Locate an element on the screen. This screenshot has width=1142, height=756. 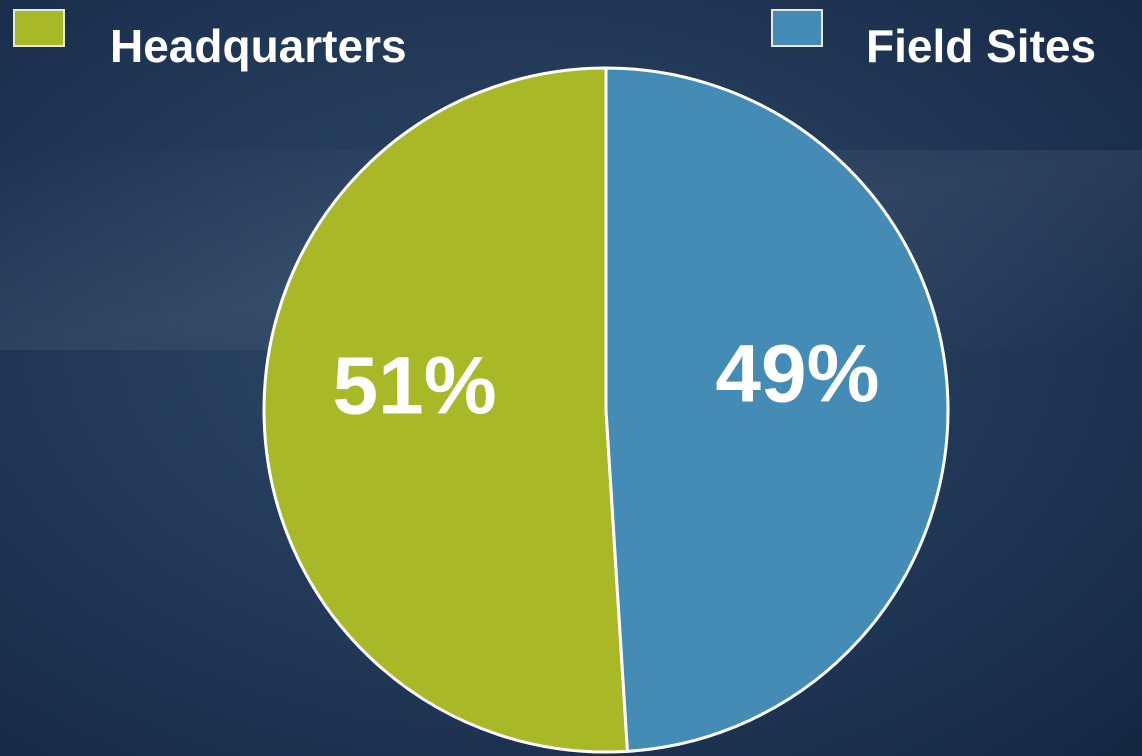
legend-label: Field Sites is located at coordinates (981, 46).